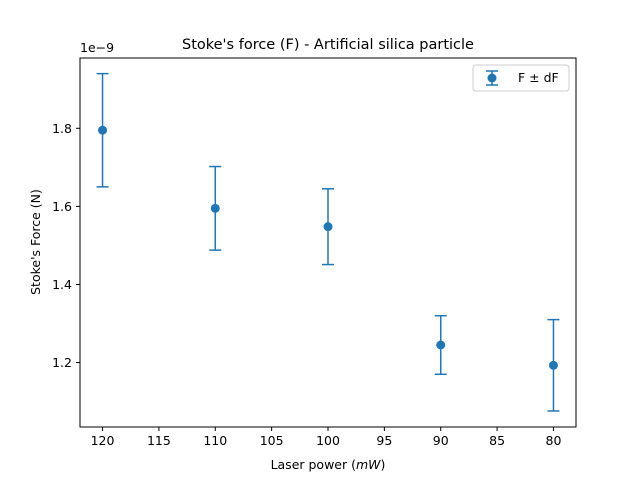 The image size is (640, 480). What do you see at coordinates (35, 242) in the screenshot?
I see `y-axis-label: Stoke's Force (N)` at bounding box center [35, 242].